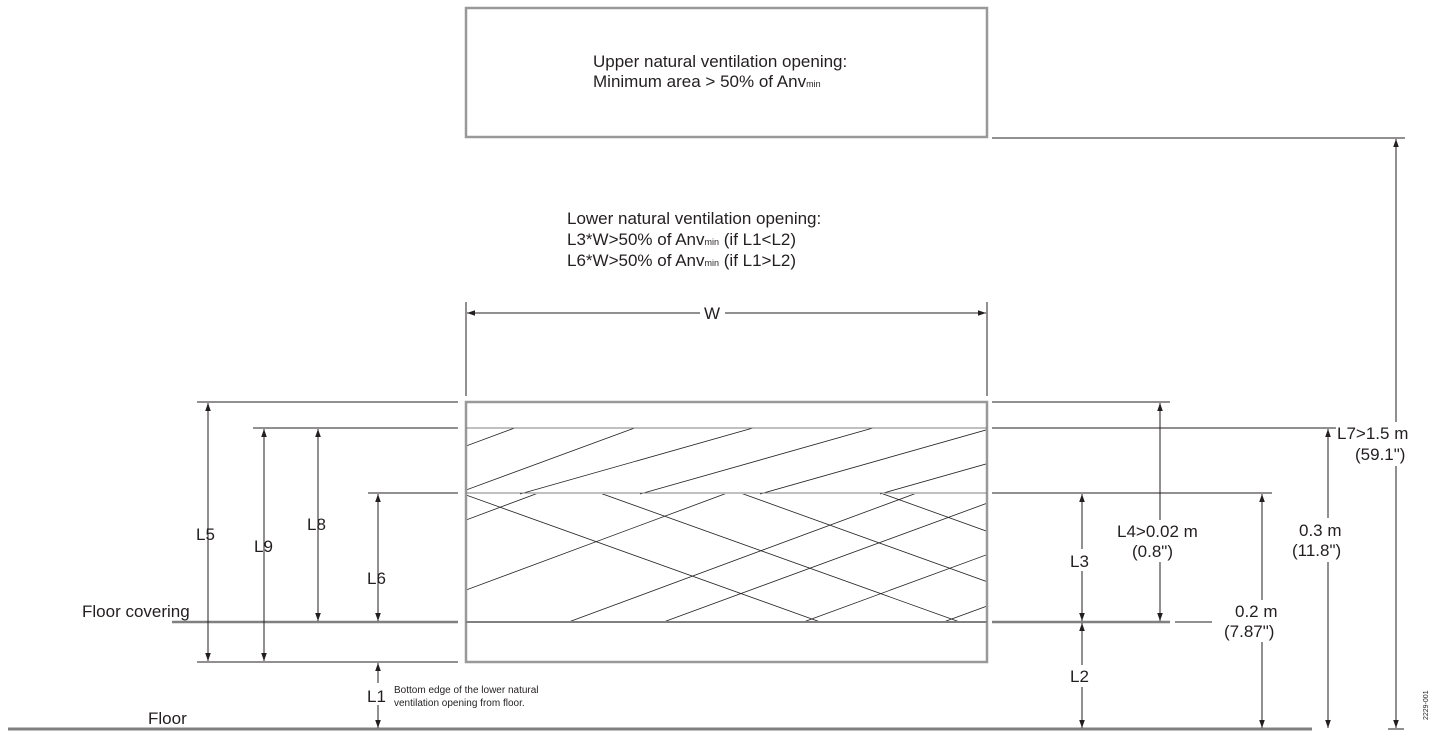  I want to click on l1-note-line1: Bottom edge of the lower natural, so click(466, 690).